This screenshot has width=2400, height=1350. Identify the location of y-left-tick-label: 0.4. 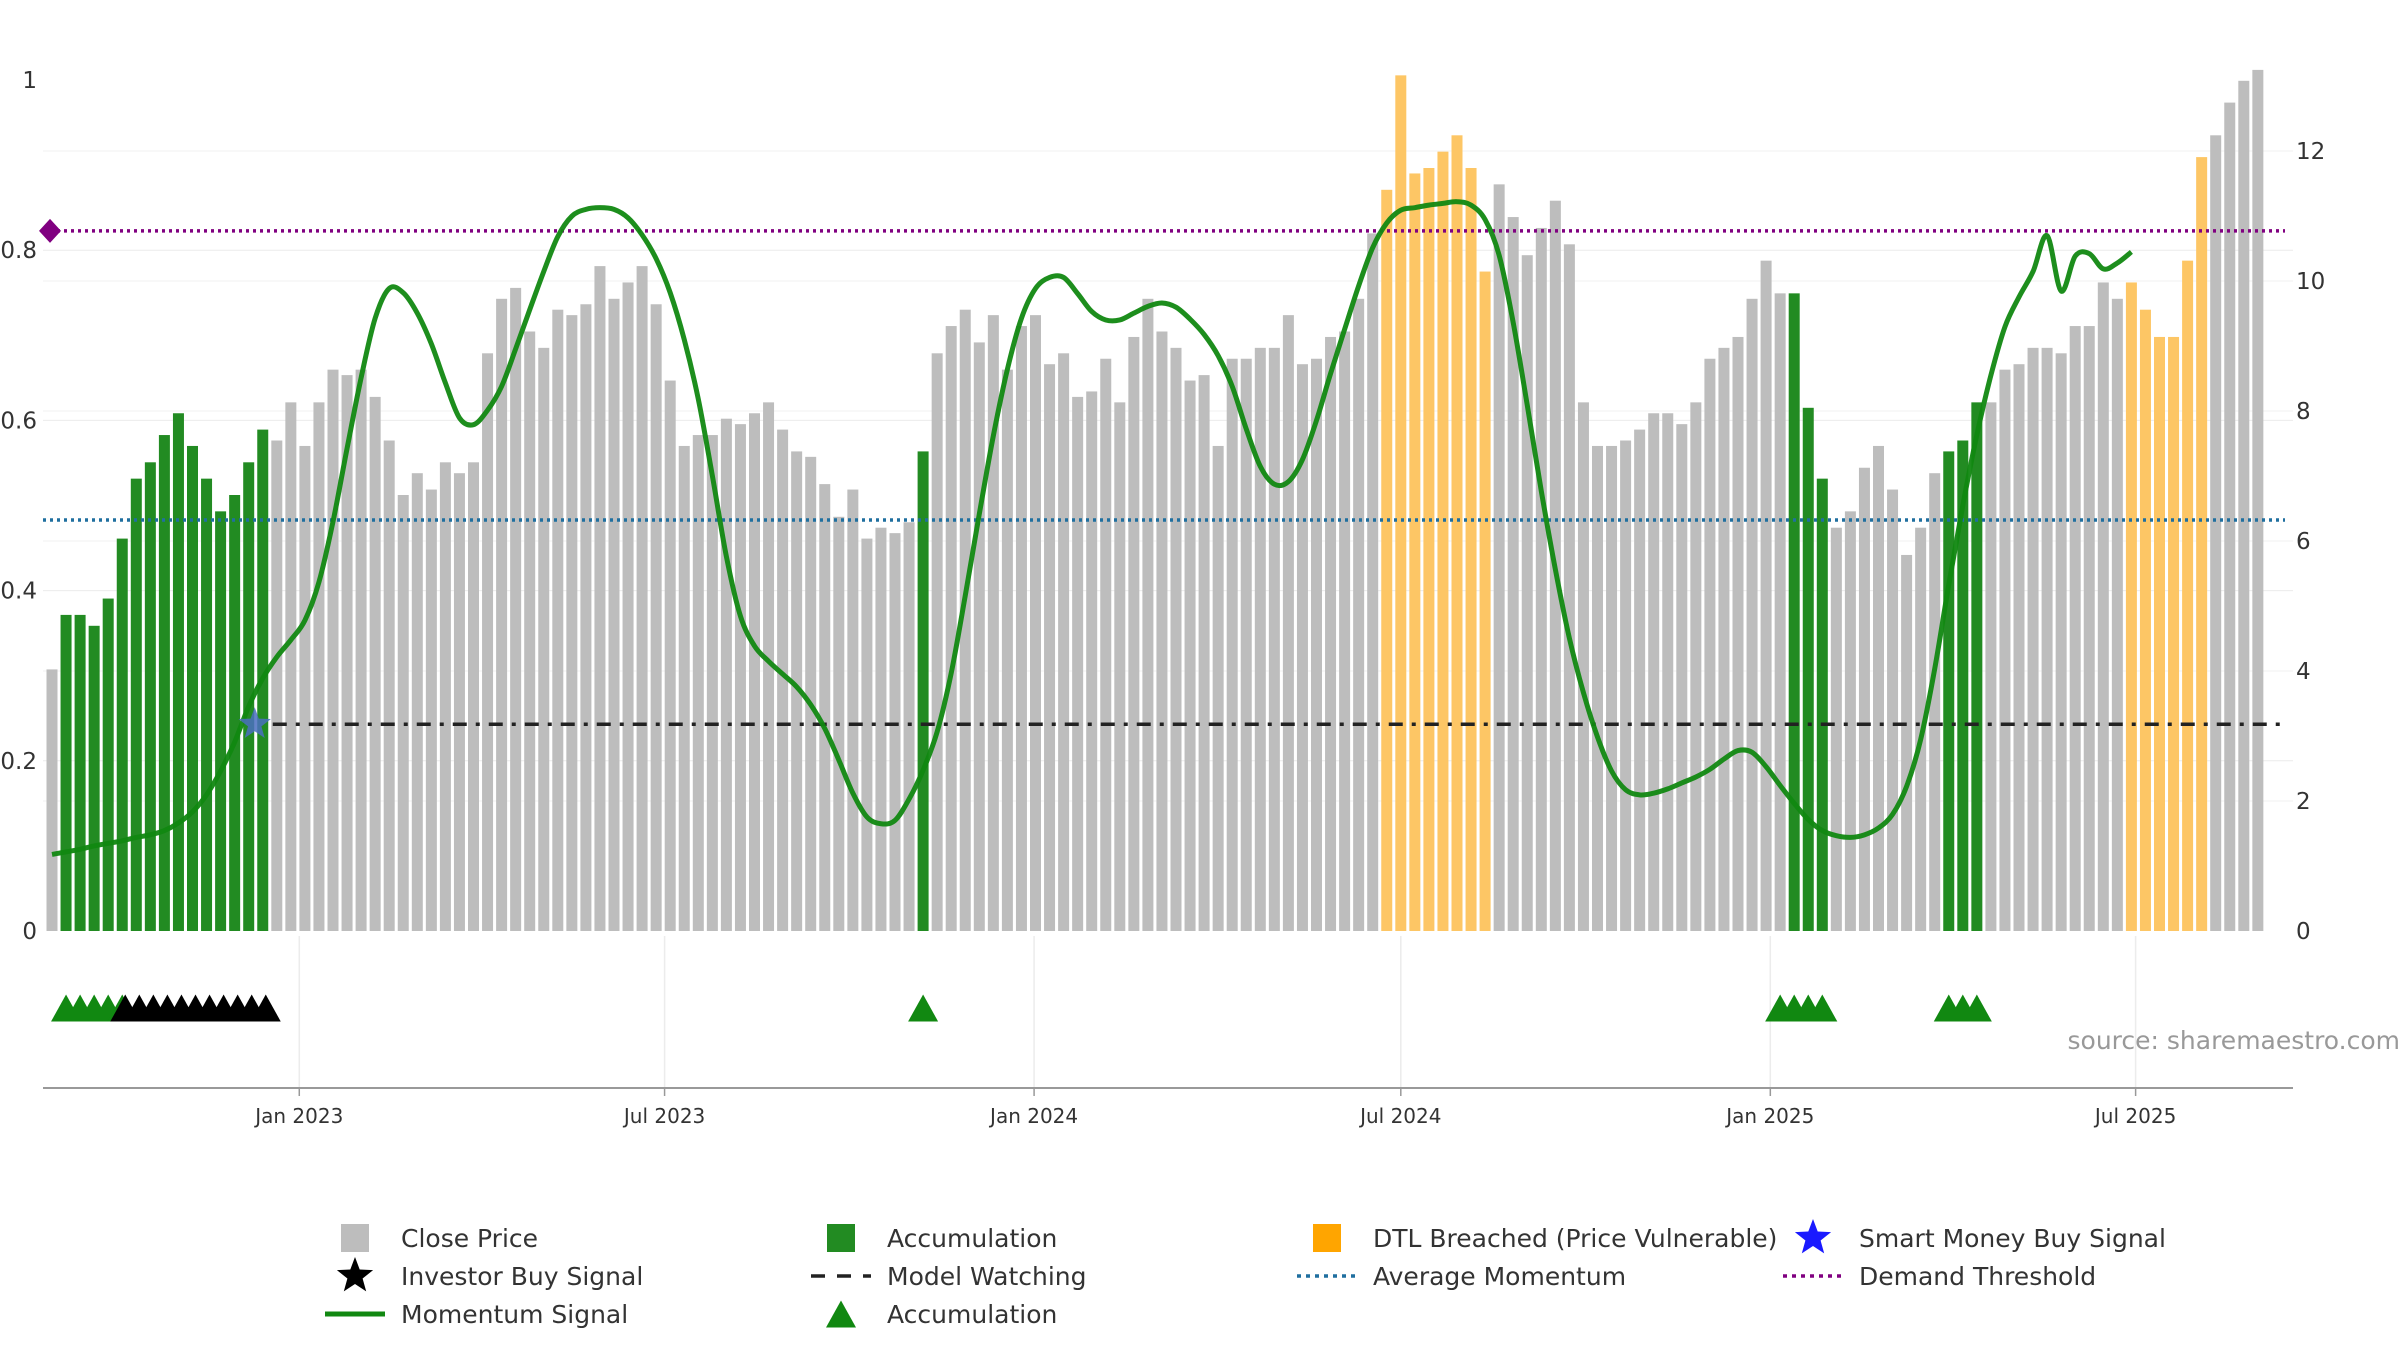
(18, 592).